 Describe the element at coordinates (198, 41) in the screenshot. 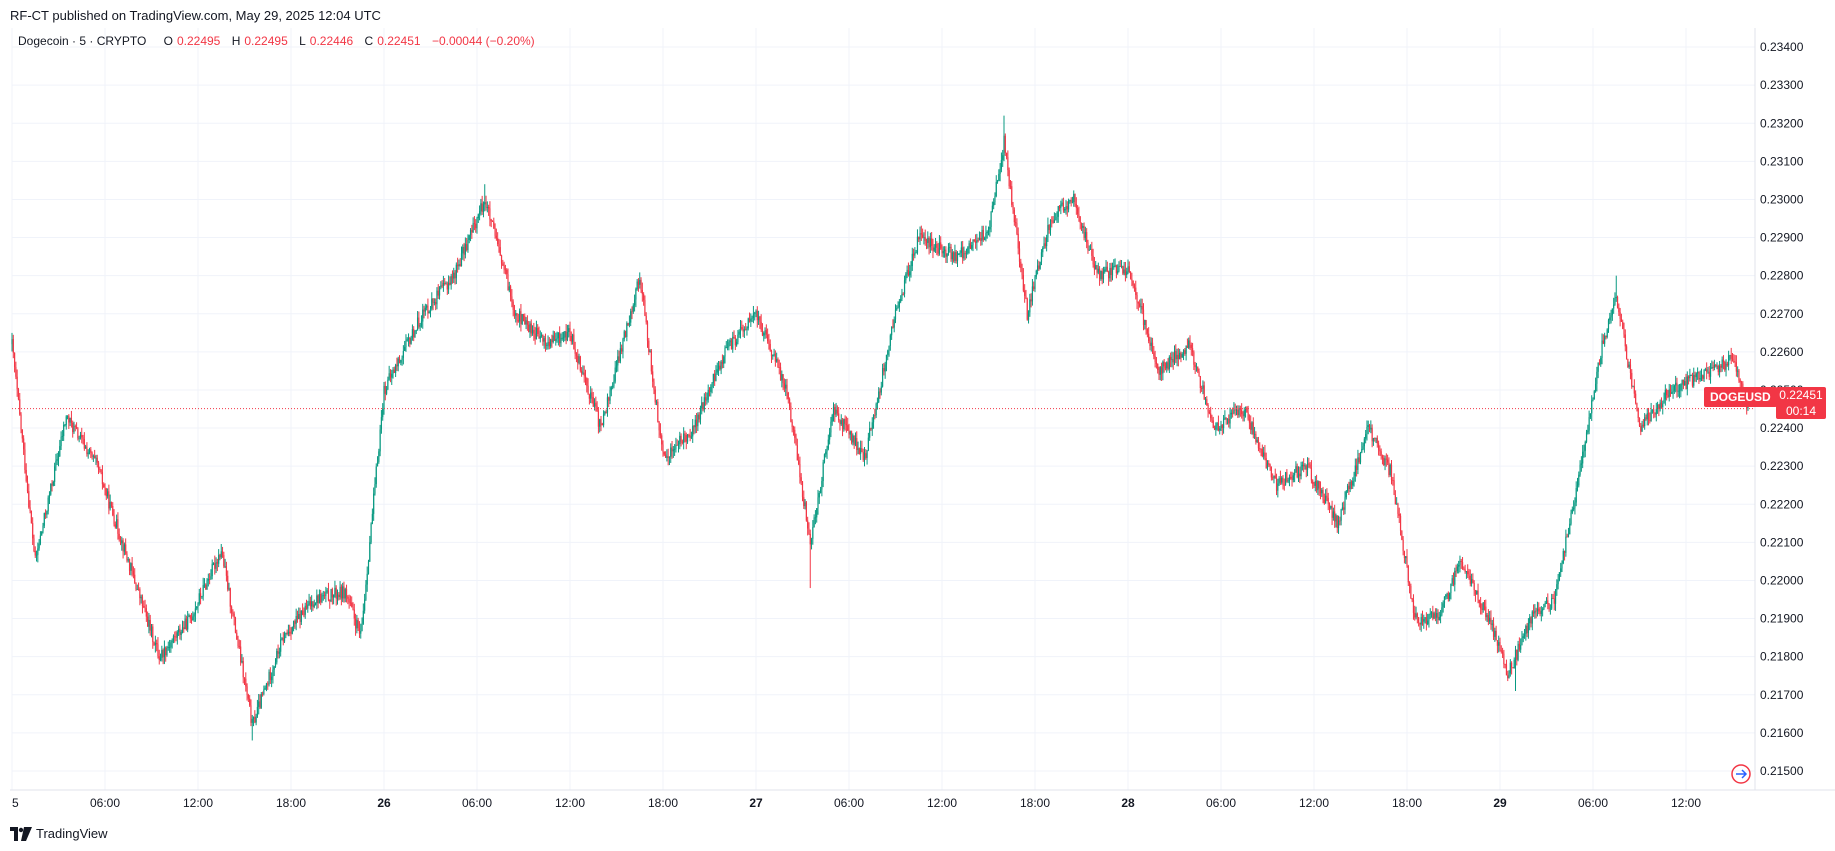

I see `legend-open-value: 0.22495` at that location.